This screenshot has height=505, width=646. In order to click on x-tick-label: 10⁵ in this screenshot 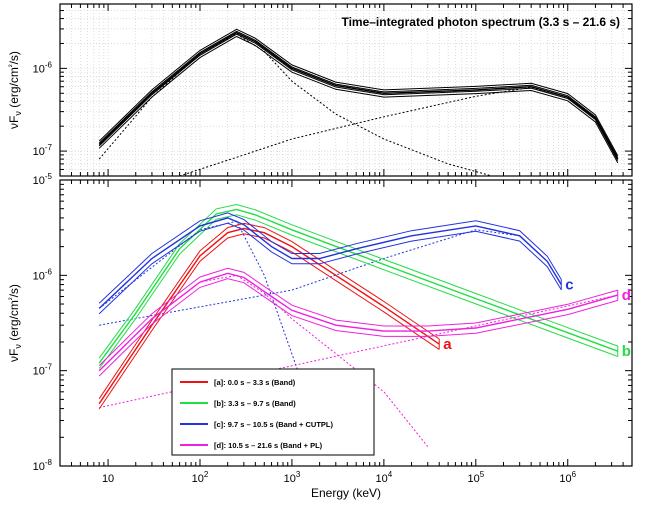, I will do `click(475, 477)`.